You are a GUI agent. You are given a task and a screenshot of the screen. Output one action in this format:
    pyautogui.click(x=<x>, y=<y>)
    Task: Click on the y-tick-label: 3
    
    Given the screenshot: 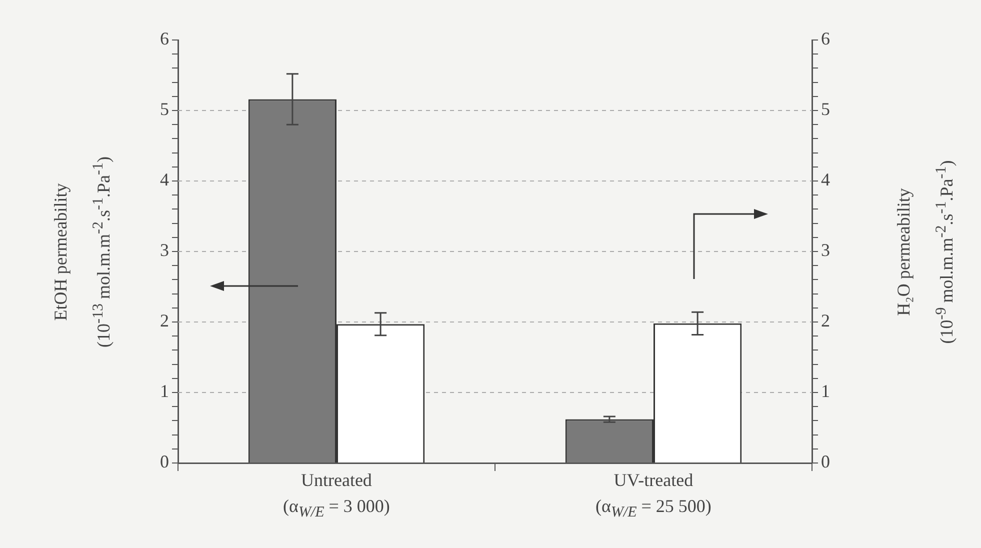 What is the action you would take?
    pyautogui.click(x=164, y=250)
    